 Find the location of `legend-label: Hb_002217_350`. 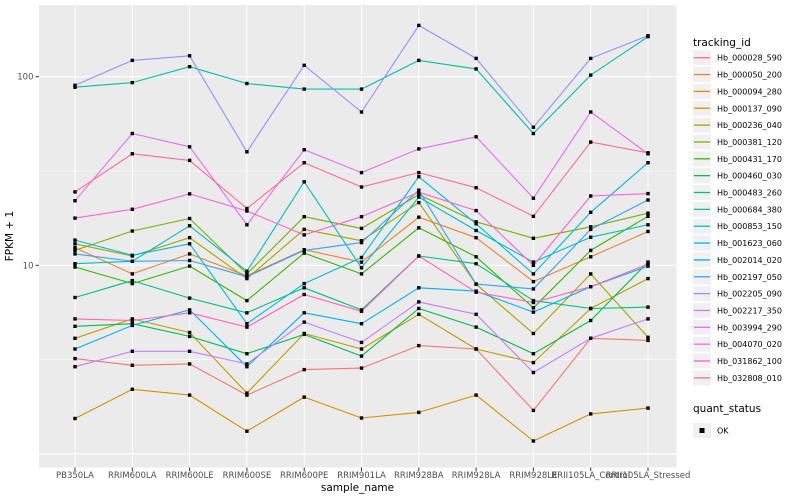

legend-label: Hb_002217_350 is located at coordinates (749, 310).